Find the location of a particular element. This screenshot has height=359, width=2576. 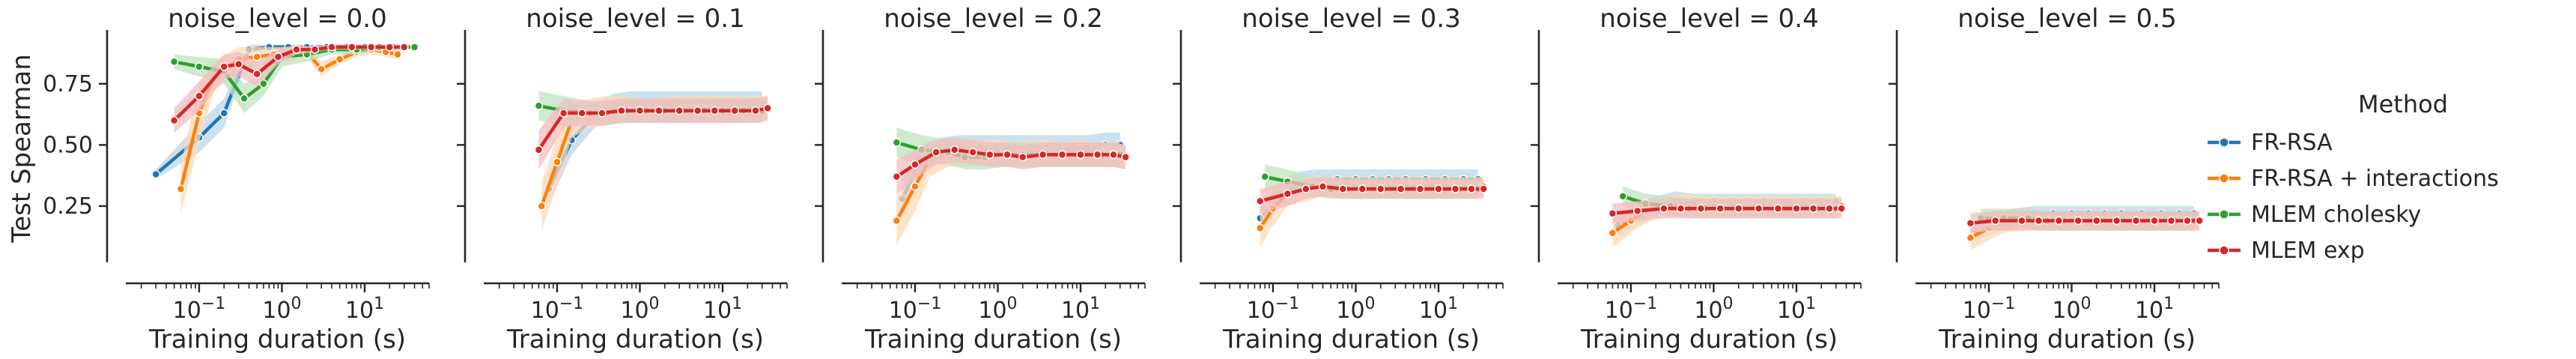

legend-label: MLEM cholesky is located at coordinates (2336, 215).